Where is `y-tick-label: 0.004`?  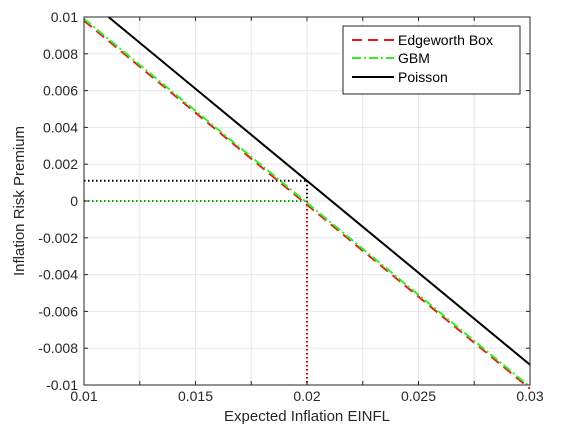
y-tick-label: 0.004 is located at coordinates (60, 127).